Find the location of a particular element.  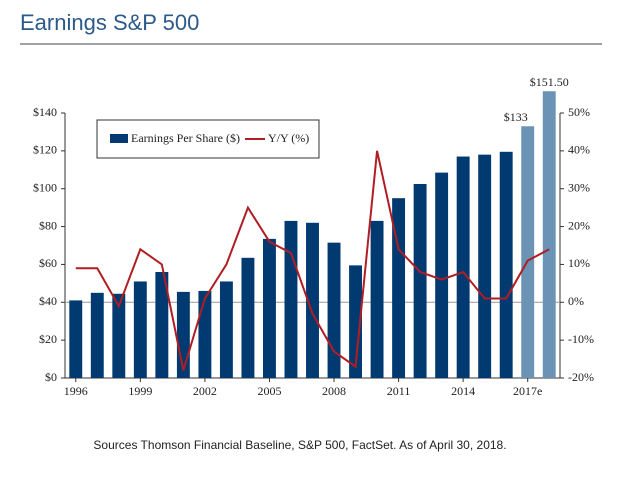

y-tick-label: $40 is located at coordinates (48, 301).